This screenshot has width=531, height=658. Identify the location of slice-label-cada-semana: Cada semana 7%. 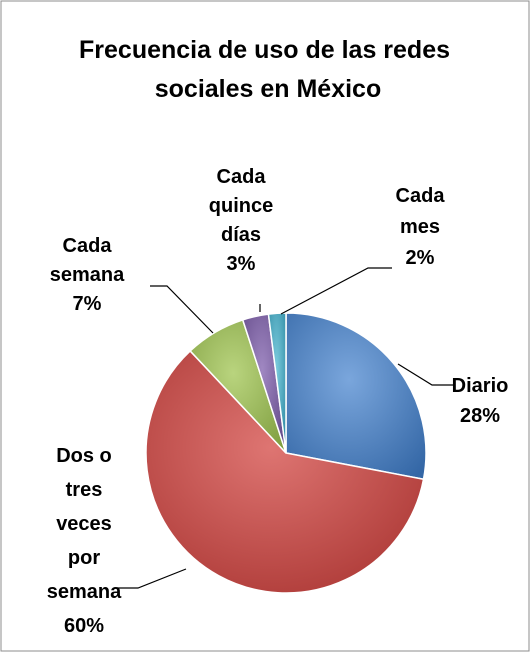
(87, 275).